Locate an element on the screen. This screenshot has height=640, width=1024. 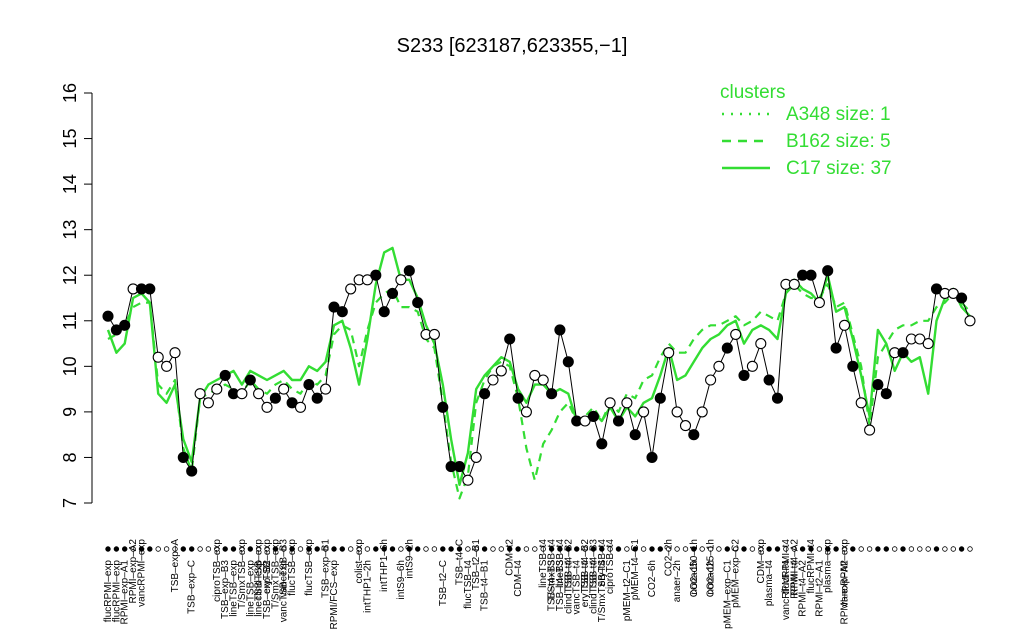
legend-title: clusters is located at coordinates (752, 92).